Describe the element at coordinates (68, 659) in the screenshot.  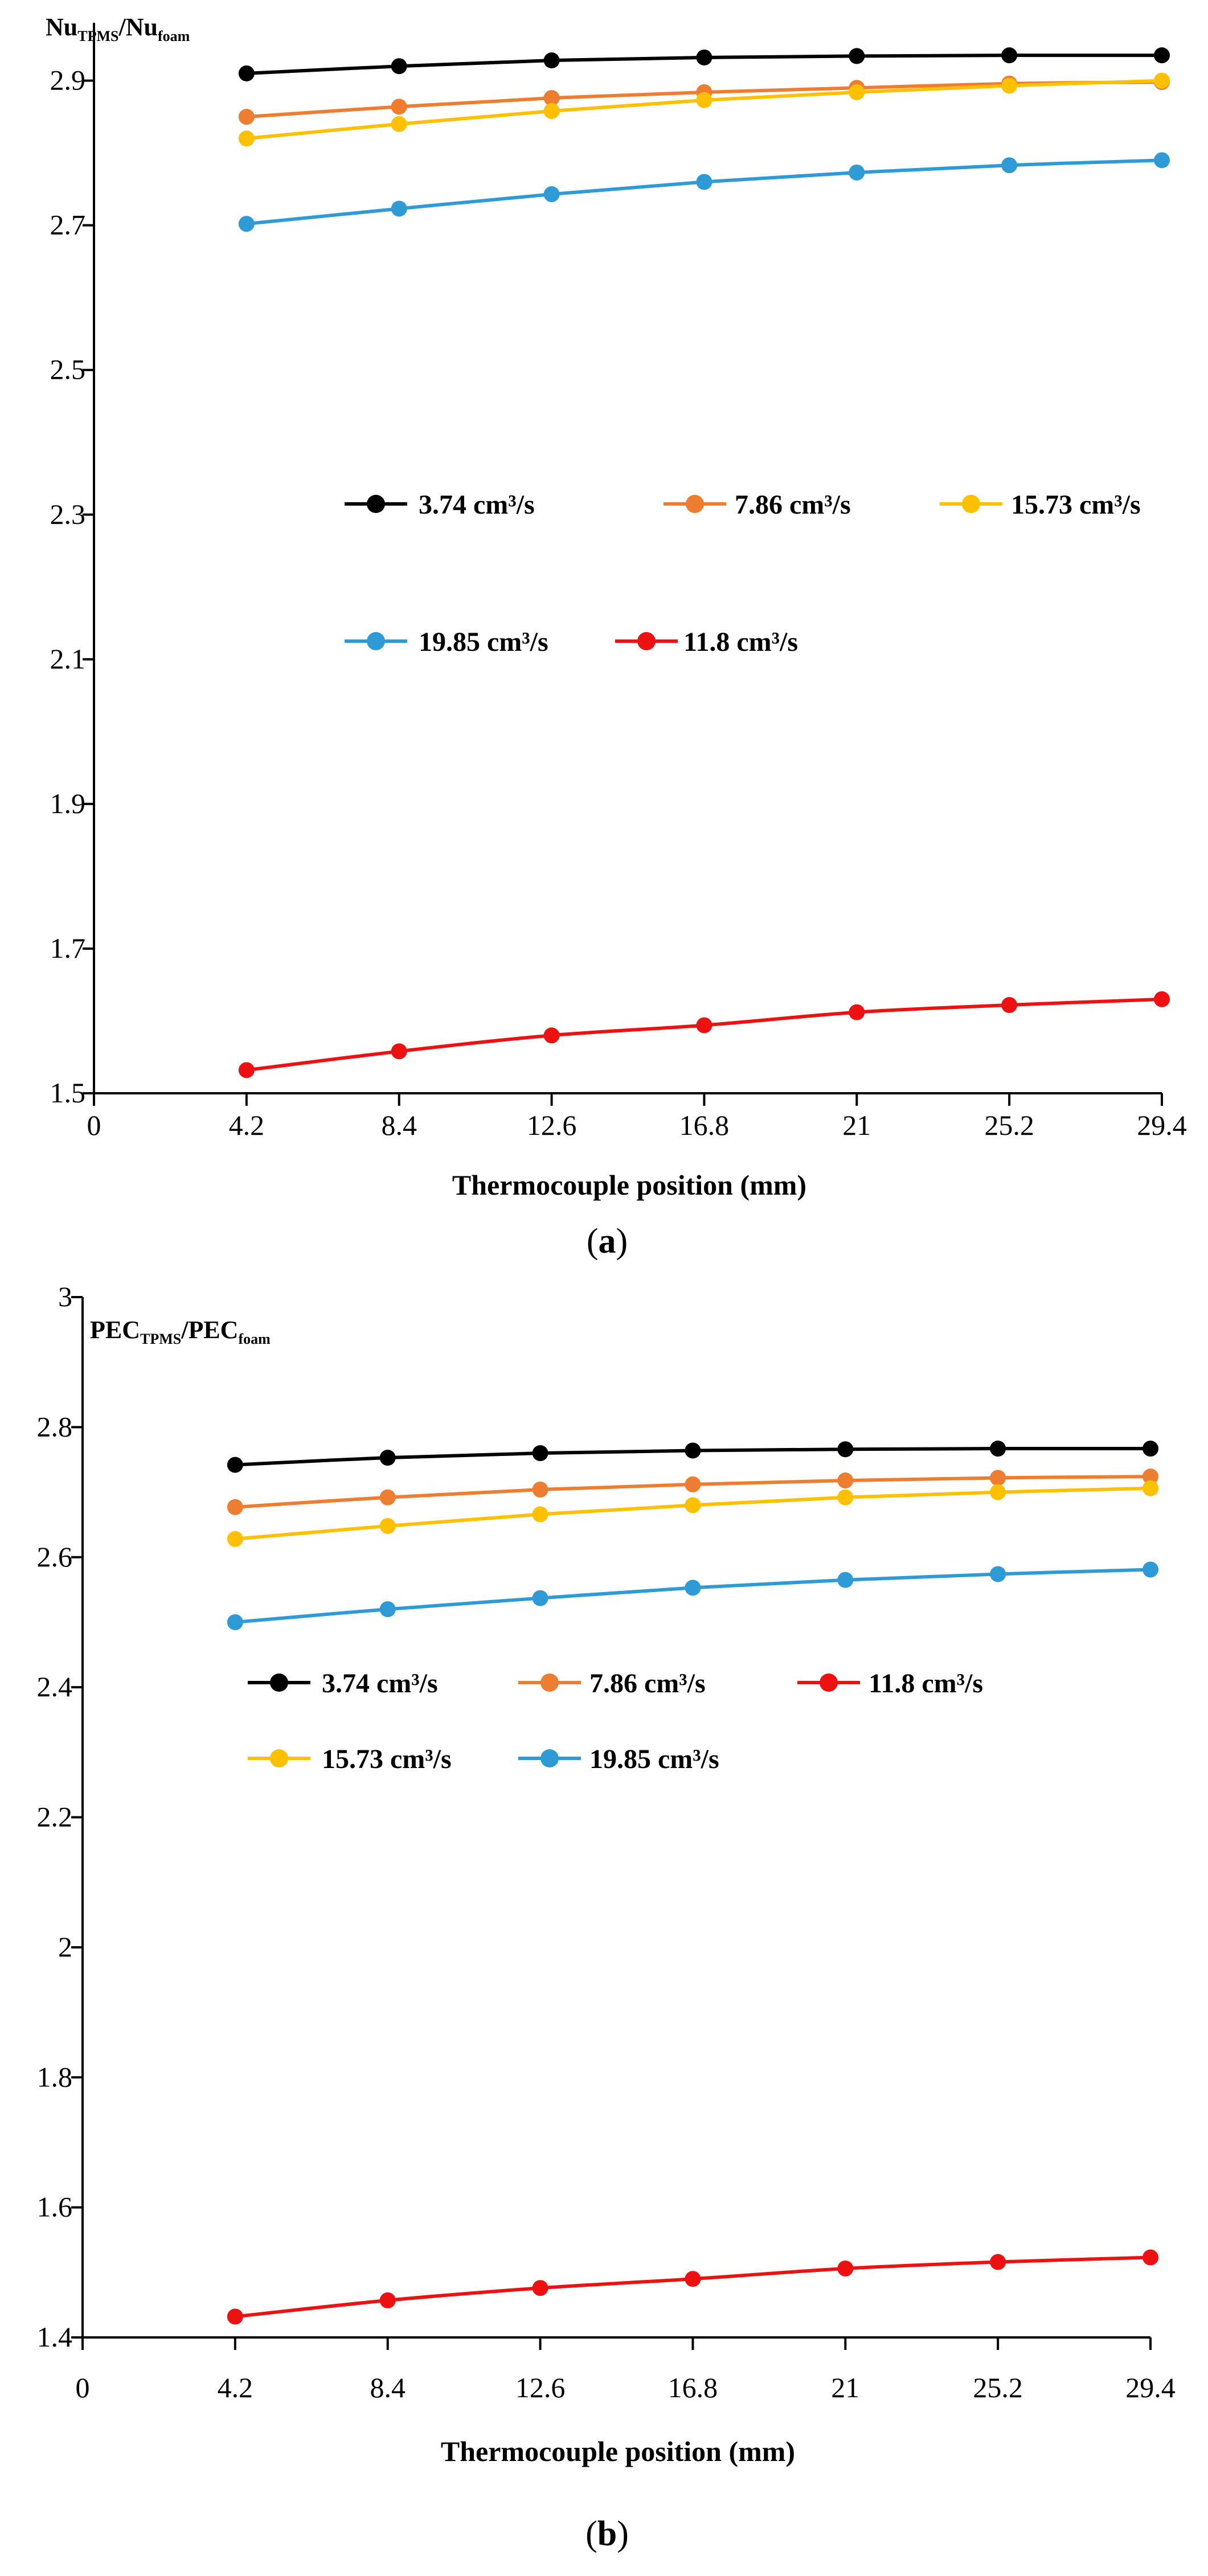
I see `y-tick-label: 2.1` at that location.